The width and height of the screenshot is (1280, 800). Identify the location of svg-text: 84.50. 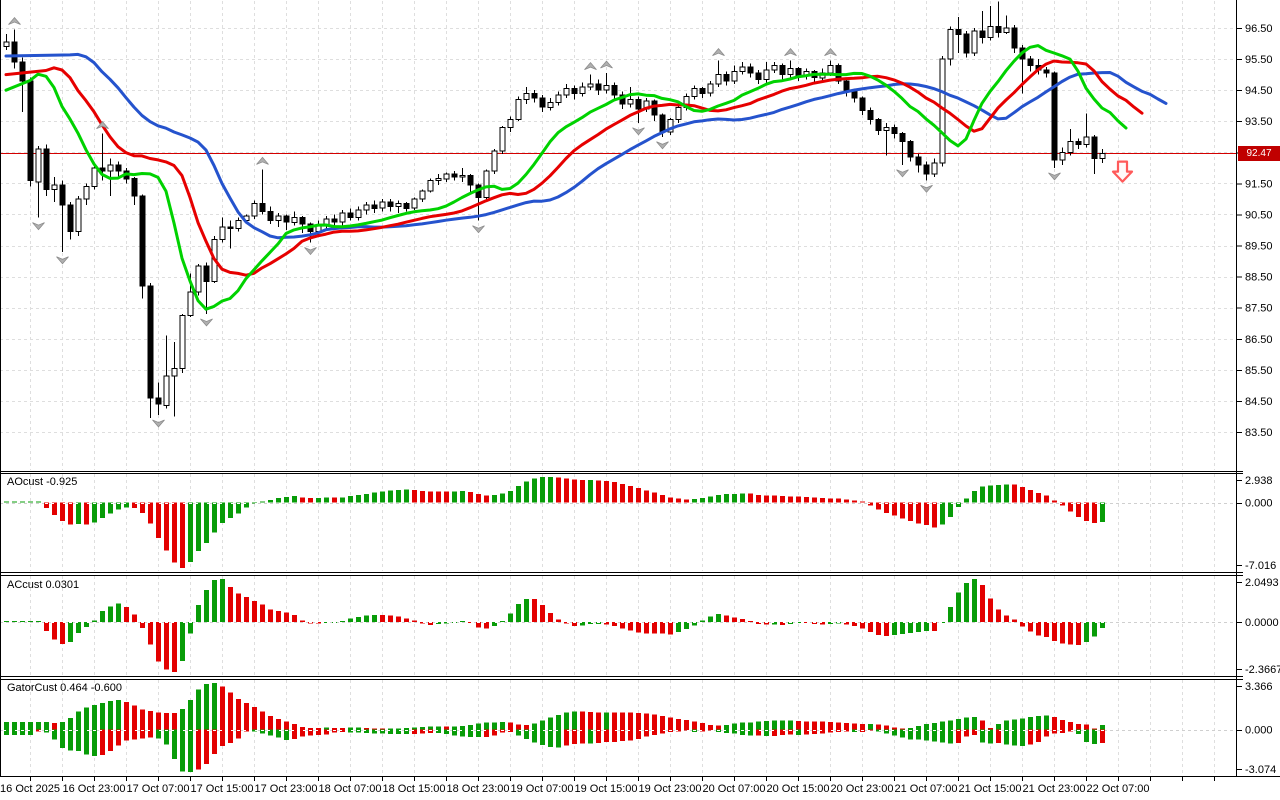
(1259, 402).